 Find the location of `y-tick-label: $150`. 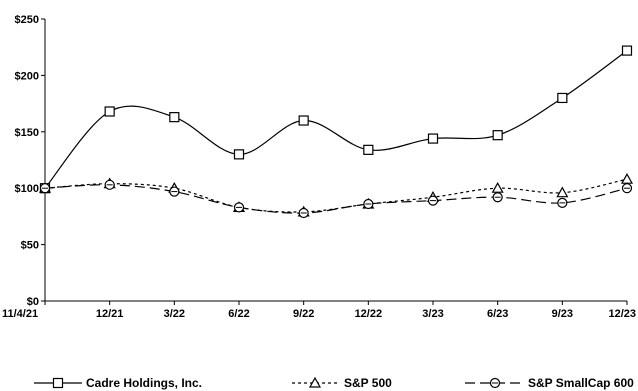

y-tick-label: $150 is located at coordinates (27, 133).